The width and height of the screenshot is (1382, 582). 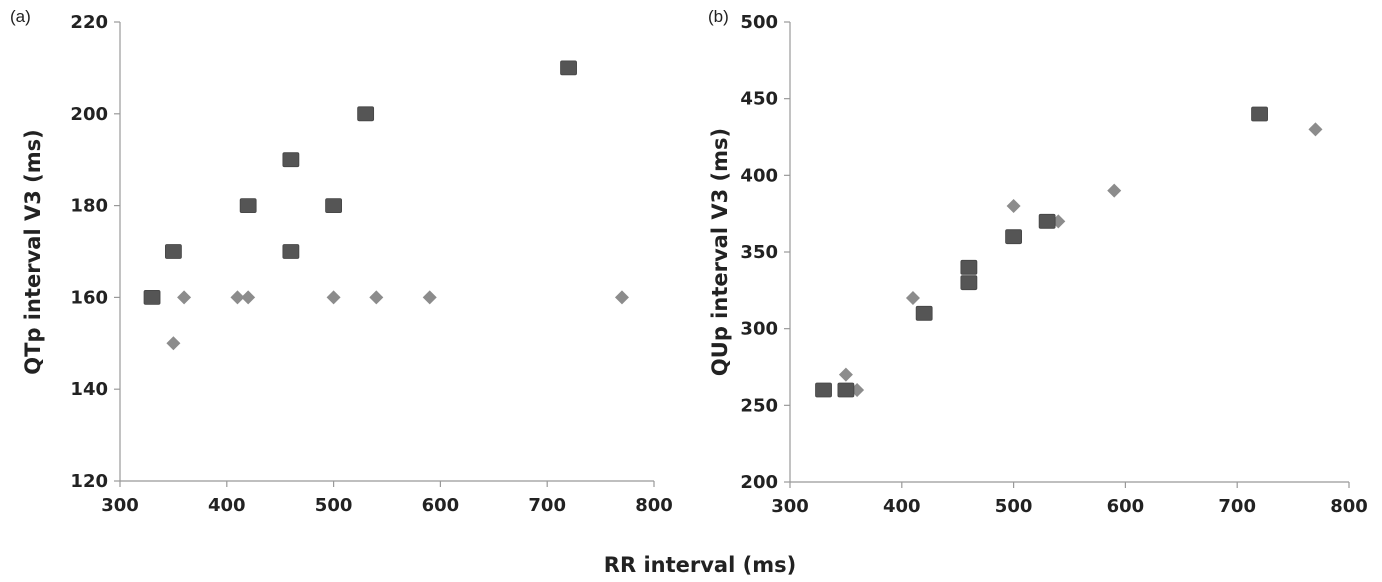 What do you see at coordinates (89, 389) in the screenshot?
I see `y-tick-label: 140` at bounding box center [89, 389].